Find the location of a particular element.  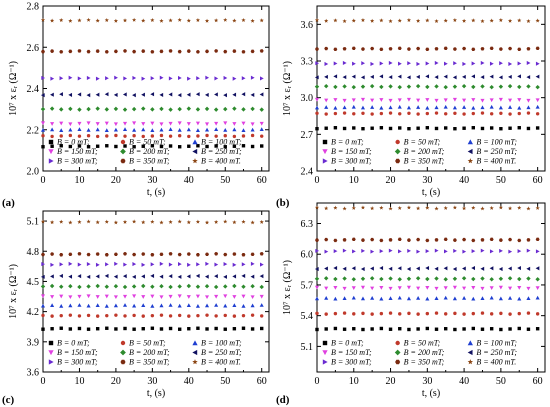

legend-label: B = 300 mT; is located at coordinates (77, 362).